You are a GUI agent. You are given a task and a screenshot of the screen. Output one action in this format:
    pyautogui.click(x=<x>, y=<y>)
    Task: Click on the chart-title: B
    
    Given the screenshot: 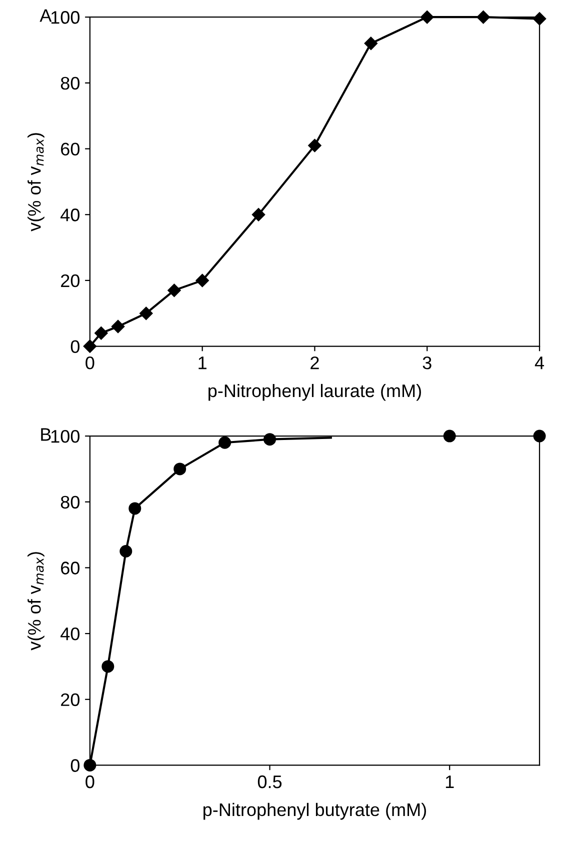 What is the action you would take?
    pyautogui.click(x=46, y=434)
    